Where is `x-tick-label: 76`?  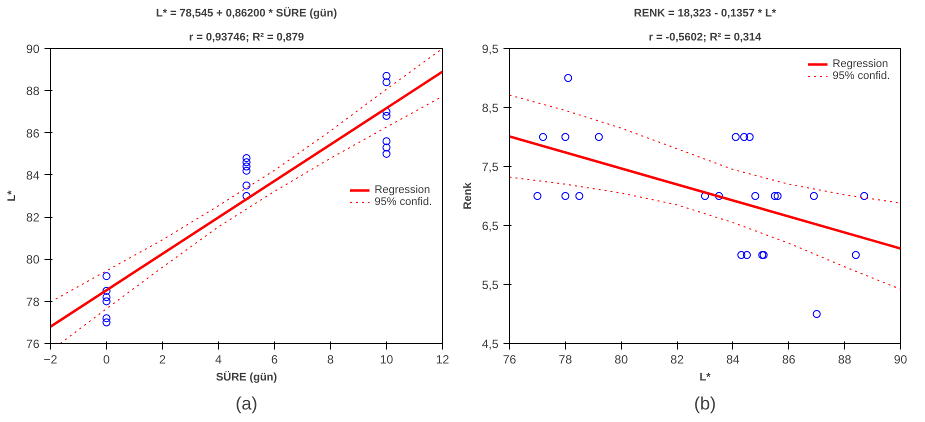 x-tick-label: 76 is located at coordinates (509, 359).